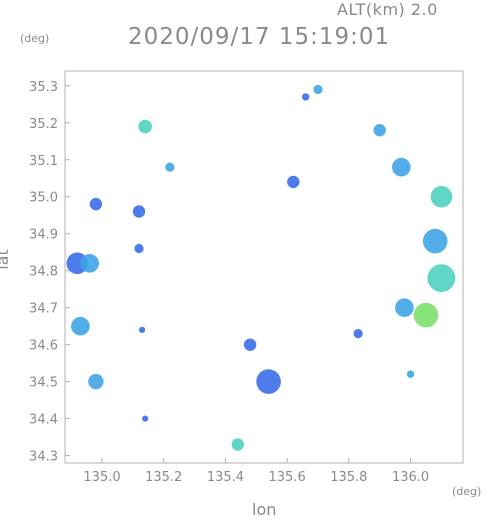  What do you see at coordinates (43, 124) in the screenshot?
I see `y-tick-label: 35.2` at bounding box center [43, 124].